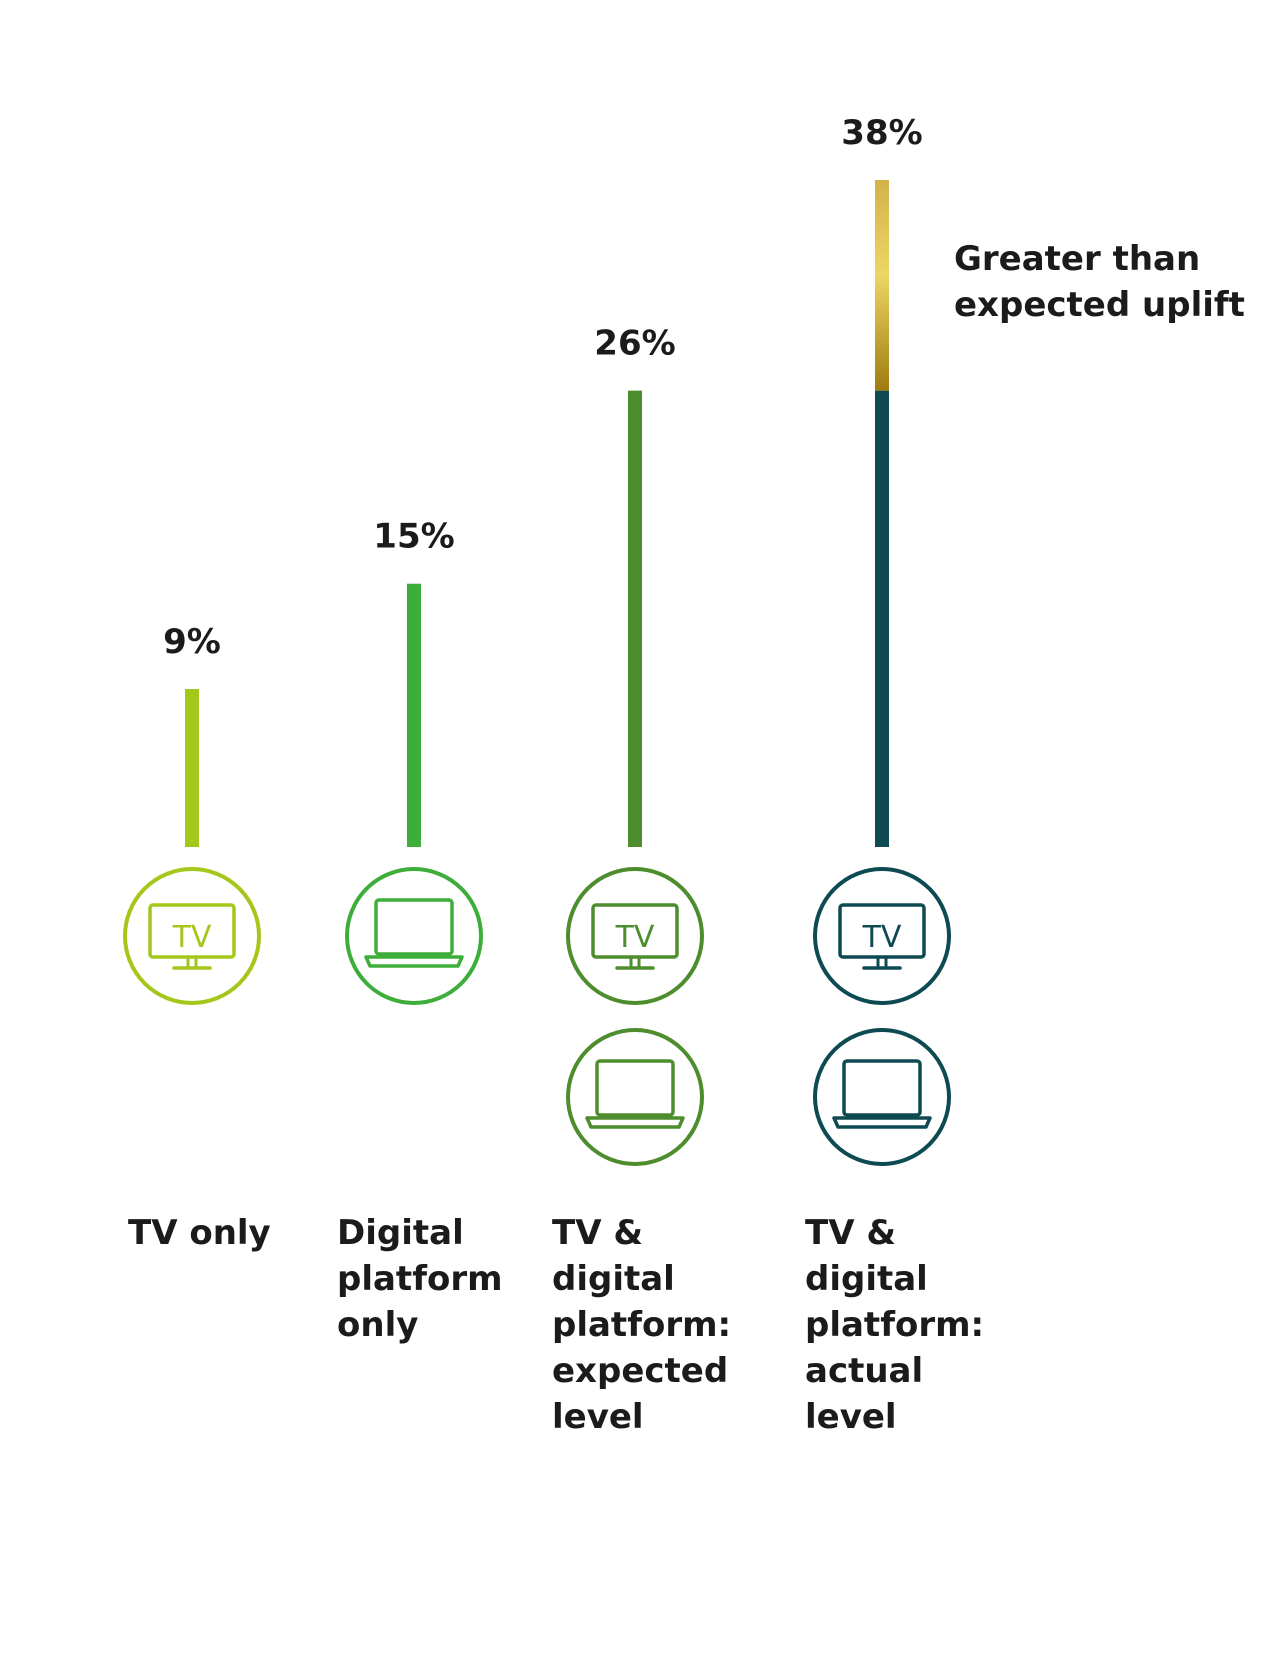 The width and height of the screenshot is (1284, 1654). I want to click on category-label-actual-level: TV & digital platform: actual level, so click(895, 1325).